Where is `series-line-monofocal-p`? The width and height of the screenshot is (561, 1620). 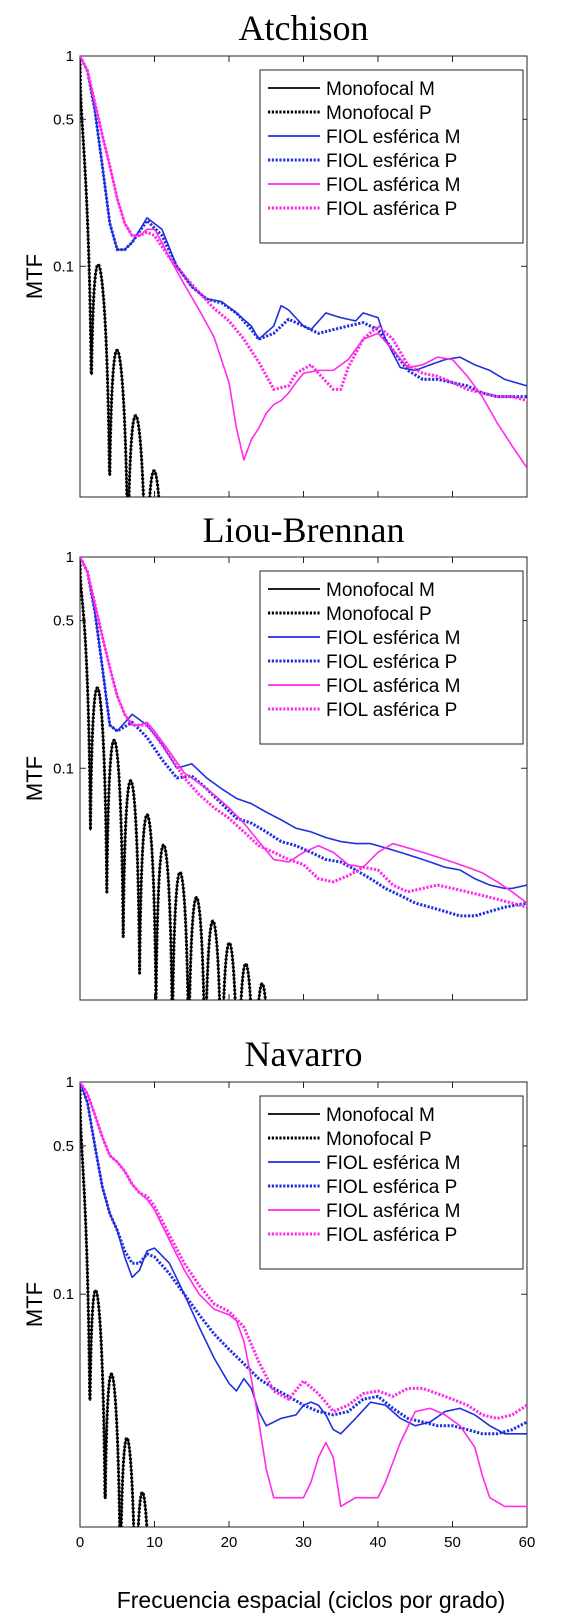 series-line-monofocal-p is located at coordinates (120, 276).